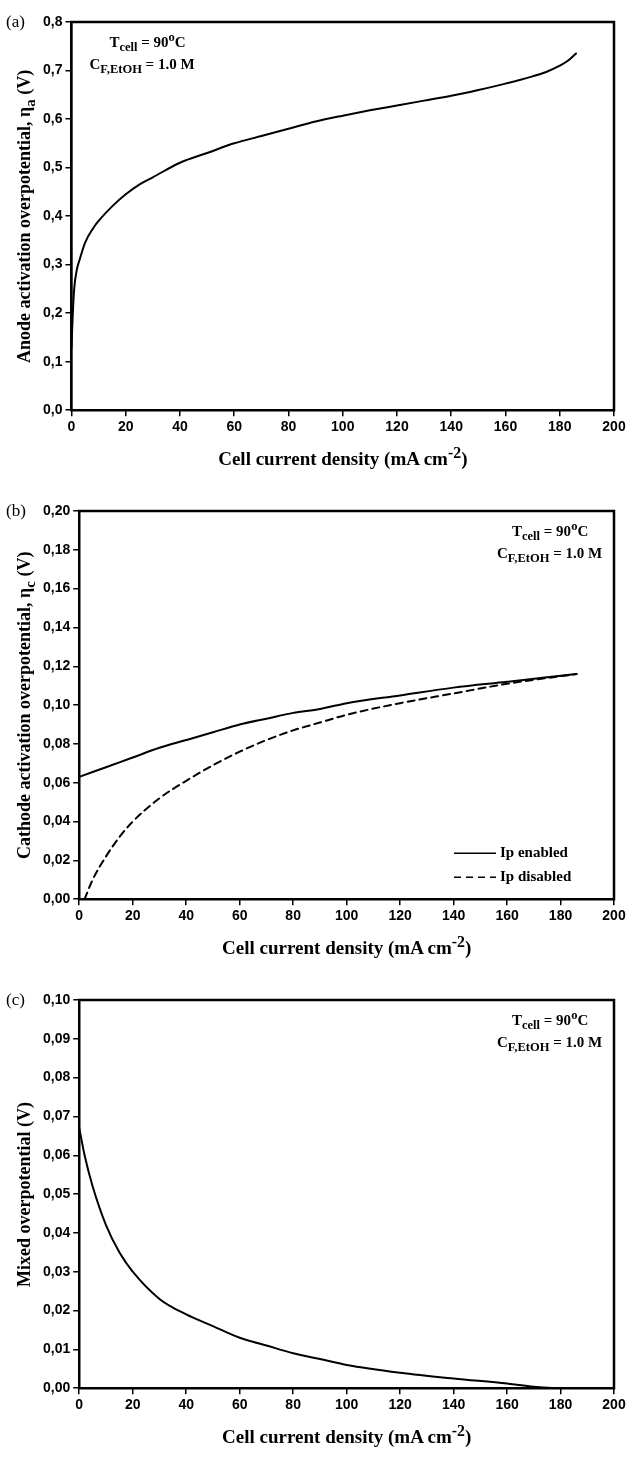 The image size is (632, 1467). Describe the element at coordinates (534, 852) in the screenshot. I see `legend-label: Ip enabled` at that location.